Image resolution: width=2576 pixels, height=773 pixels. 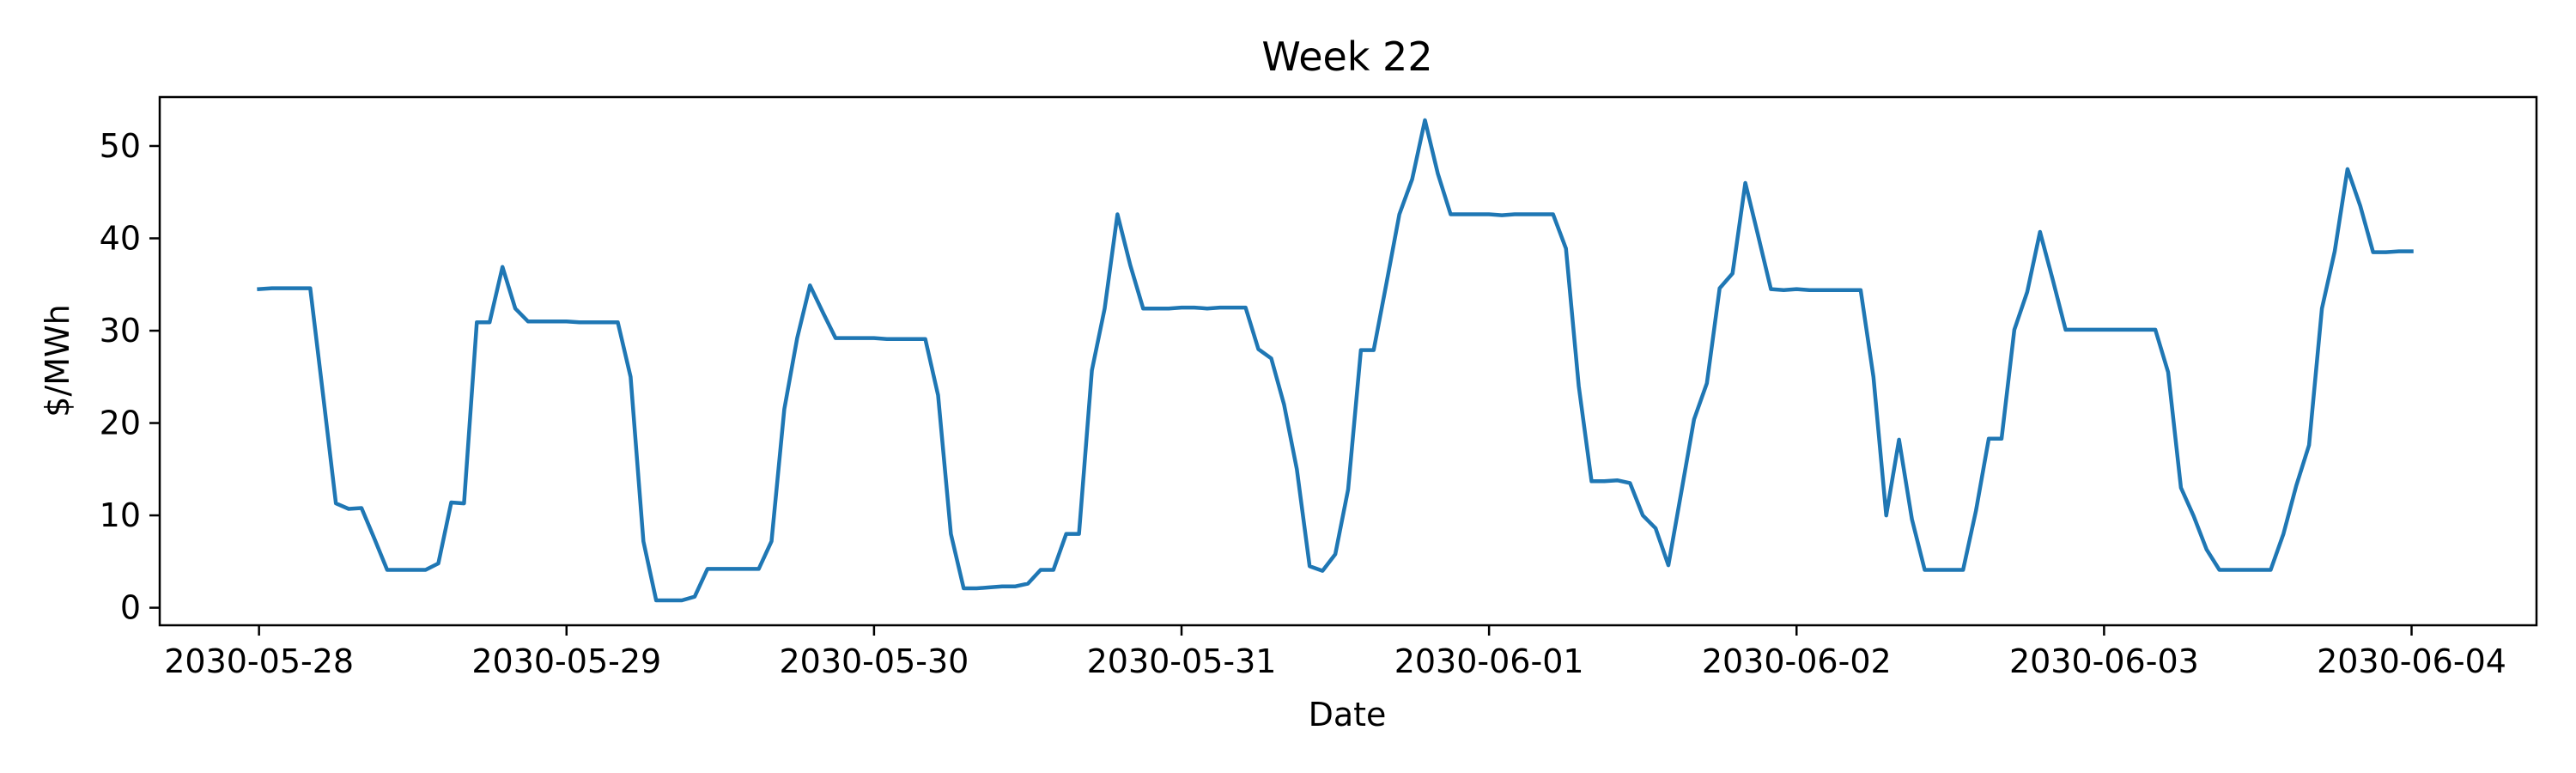 I want to click on x-axis-label: Date, so click(x=1348, y=714).